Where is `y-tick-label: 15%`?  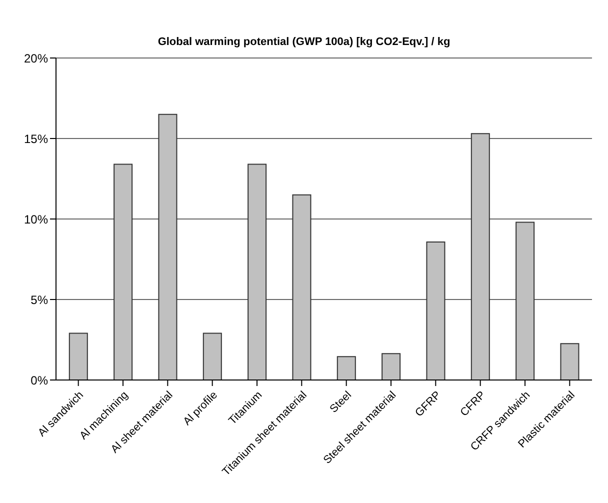
y-tick-label: 15% is located at coordinates (36, 139).